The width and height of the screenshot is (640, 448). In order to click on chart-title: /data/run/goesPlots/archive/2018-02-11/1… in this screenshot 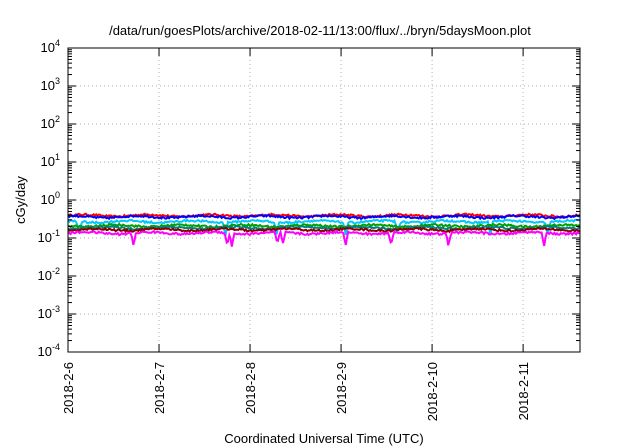, I will do `click(320, 30)`.